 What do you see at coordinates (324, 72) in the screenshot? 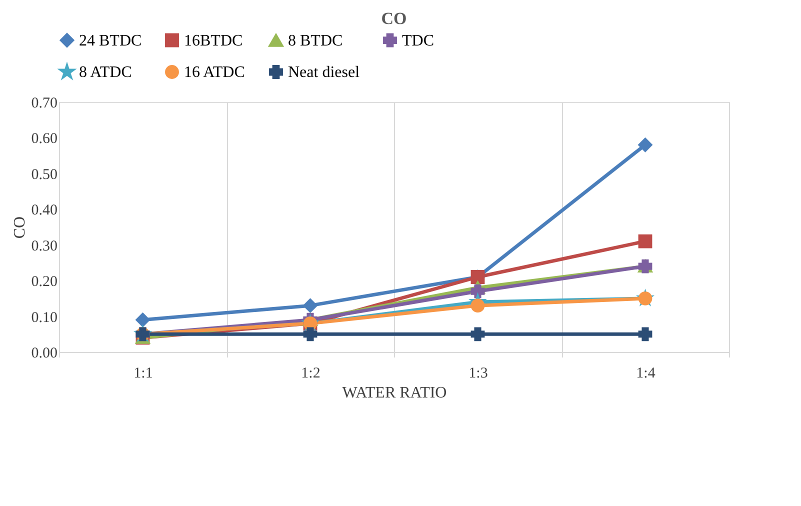
I see `legend-label: Neat diesel` at bounding box center [324, 72].